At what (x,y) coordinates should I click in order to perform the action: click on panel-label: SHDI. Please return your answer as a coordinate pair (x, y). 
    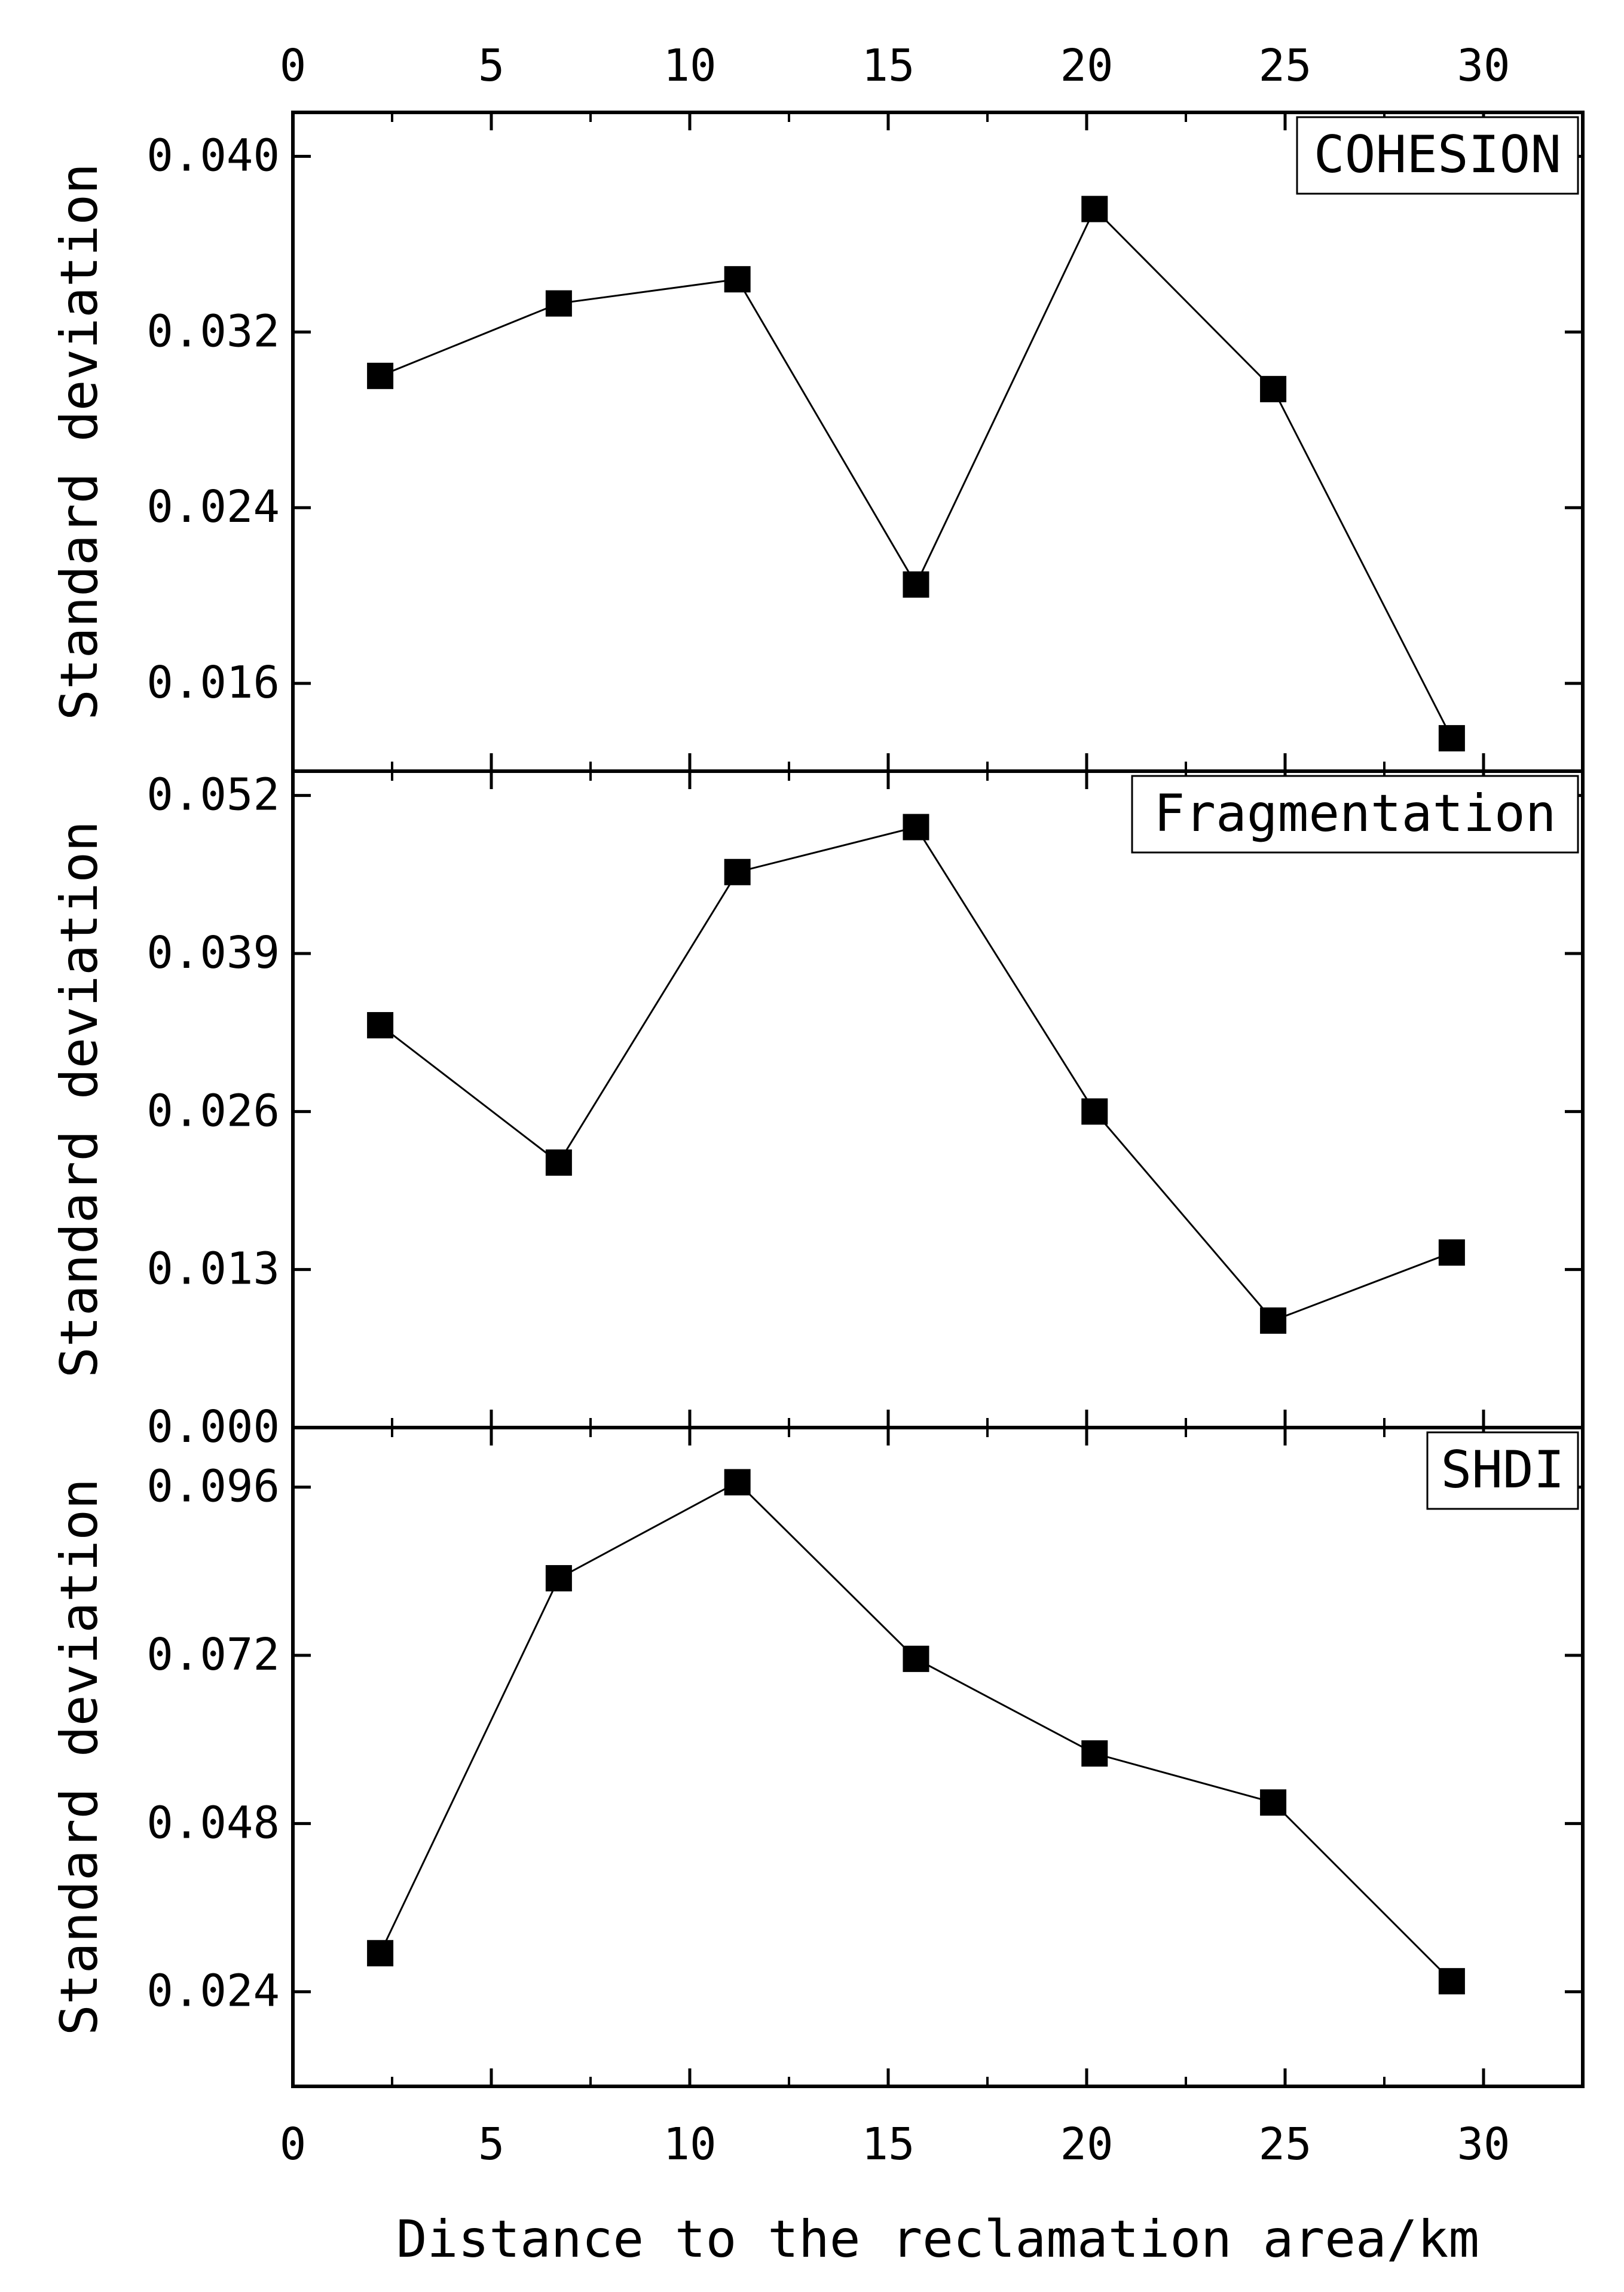
    Looking at the image, I should click on (1502, 1470).